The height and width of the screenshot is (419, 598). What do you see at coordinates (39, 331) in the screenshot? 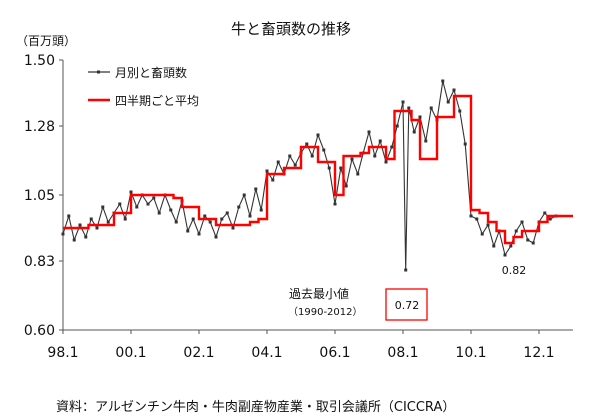
I see `y-tick-label: 0.60` at bounding box center [39, 331].